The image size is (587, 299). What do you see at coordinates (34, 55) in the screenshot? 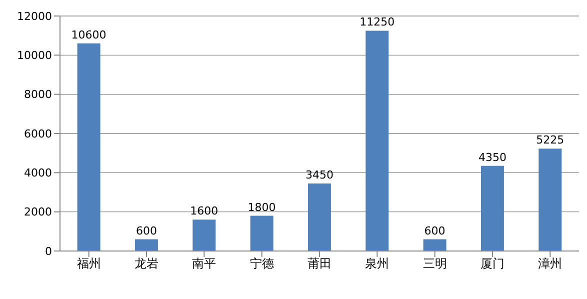
I see `y-tick-label: 10000` at bounding box center [34, 55].